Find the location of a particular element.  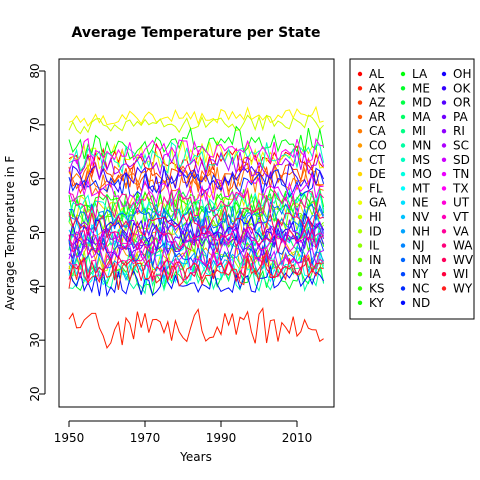

legend-label-me: ME is located at coordinates (421, 88).